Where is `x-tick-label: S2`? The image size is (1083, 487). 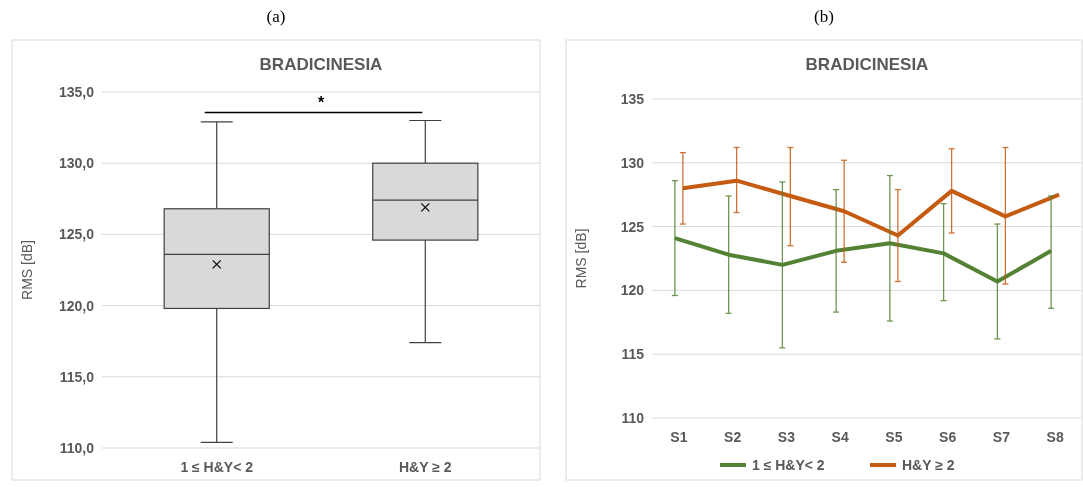 x-tick-label: S2 is located at coordinates (733, 437).